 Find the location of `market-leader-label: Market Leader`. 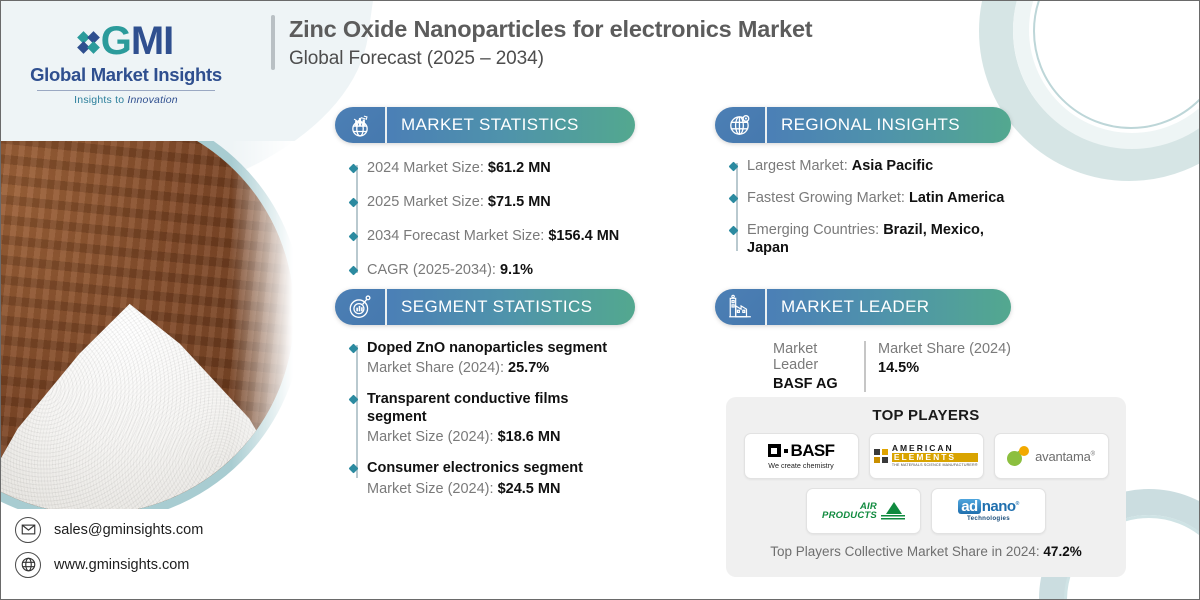

market-leader-label: Market Leader is located at coordinates (796, 357).